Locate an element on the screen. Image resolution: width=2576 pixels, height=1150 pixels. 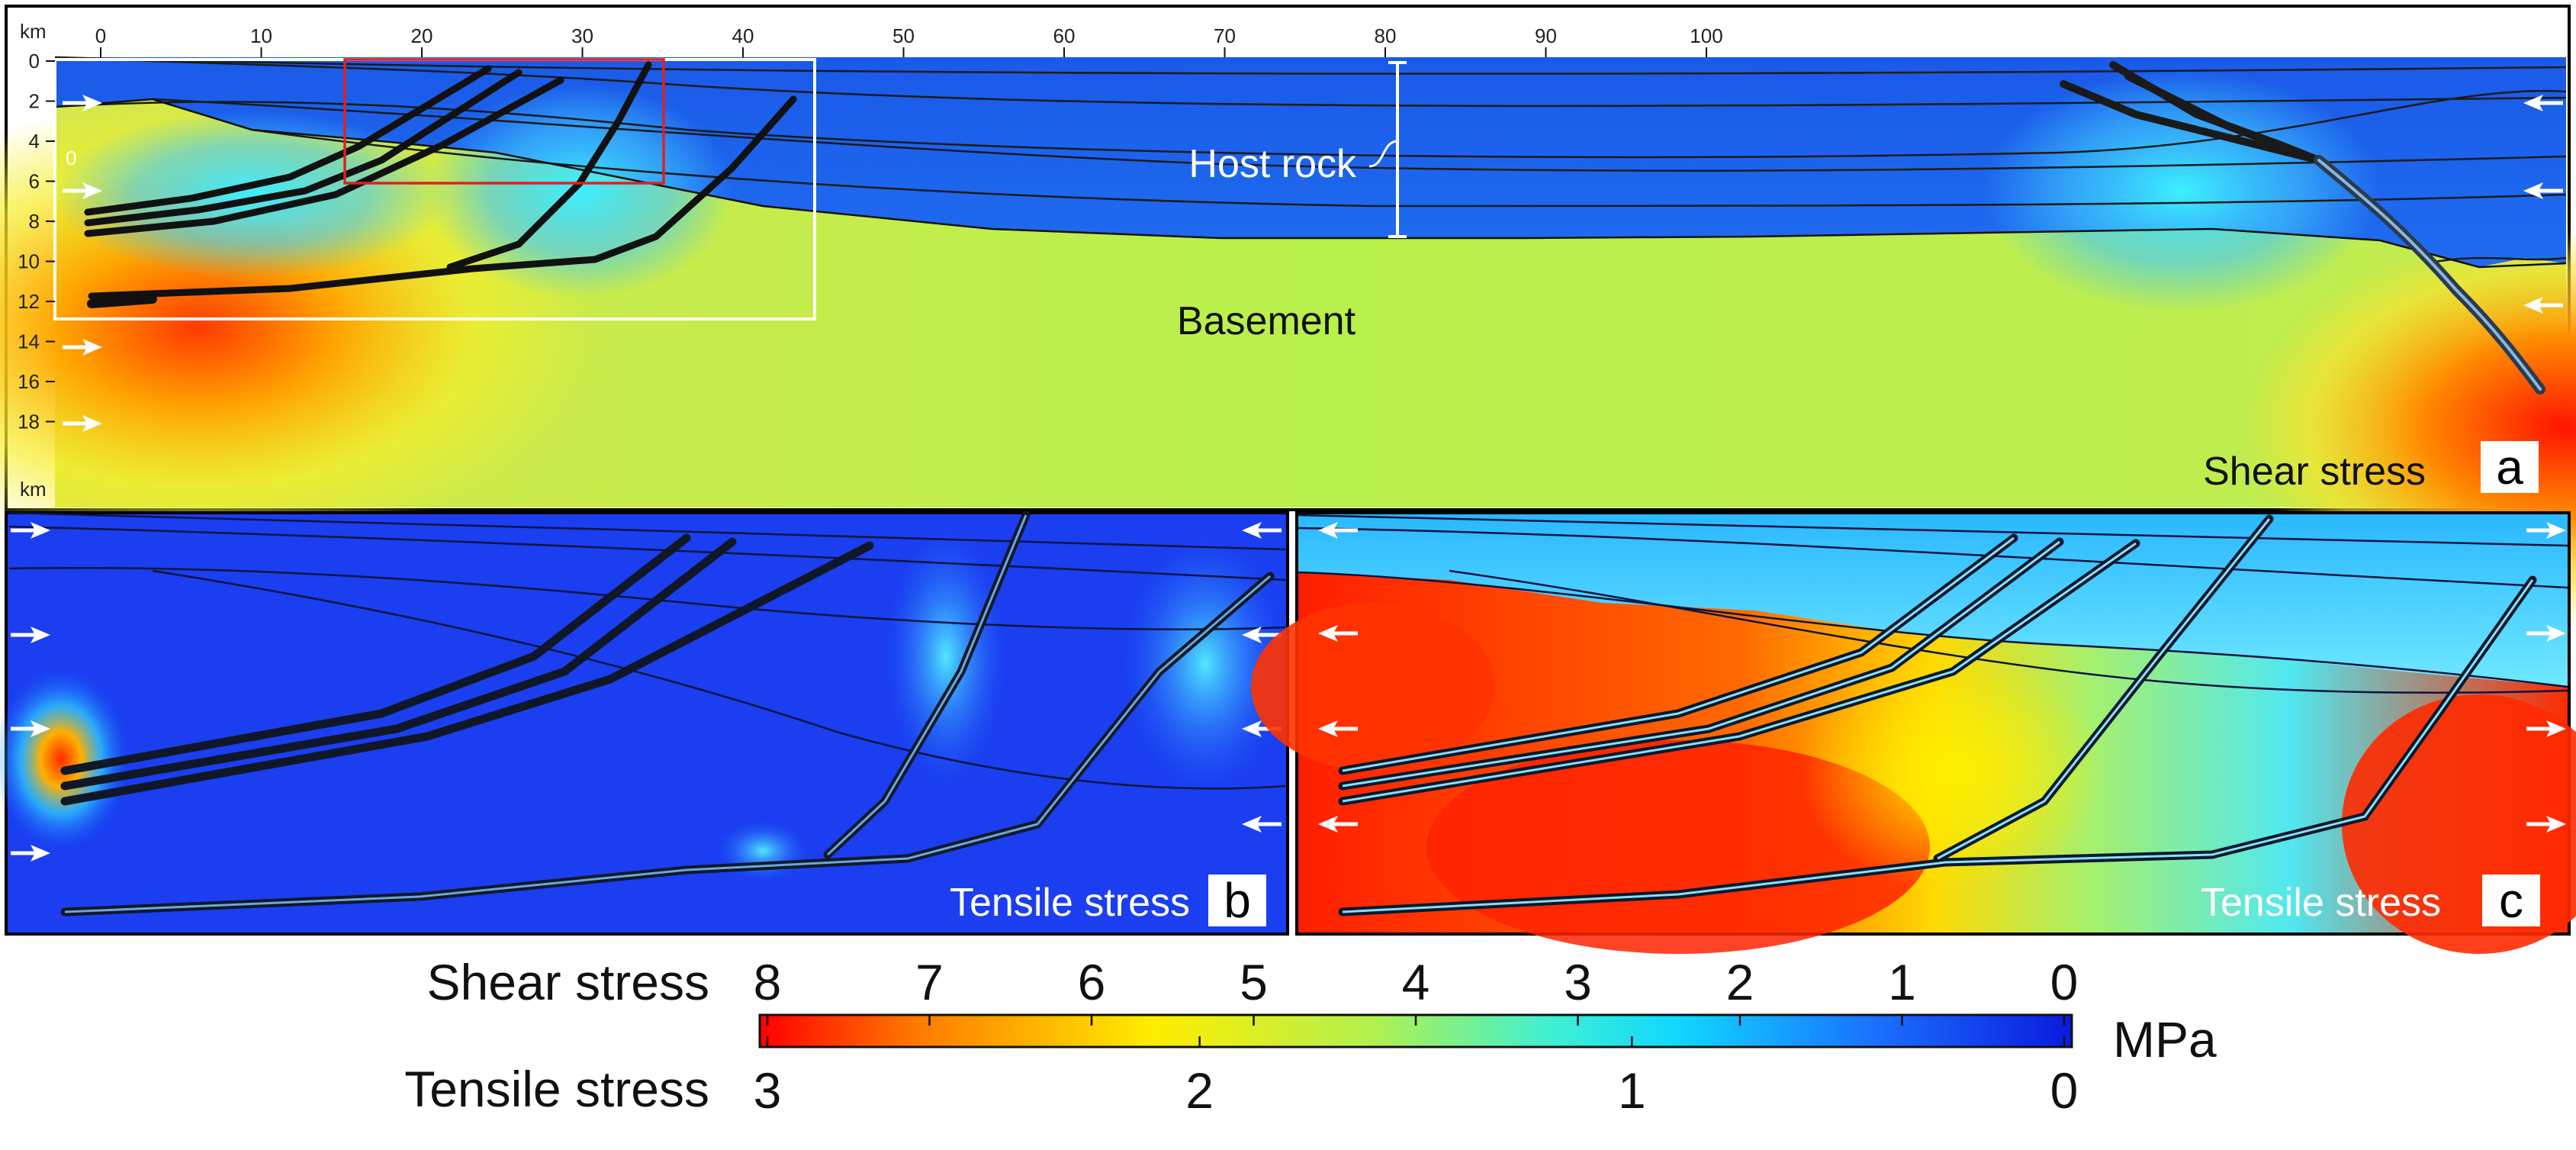
shear-tick-label: 8 is located at coordinates (768, 982).